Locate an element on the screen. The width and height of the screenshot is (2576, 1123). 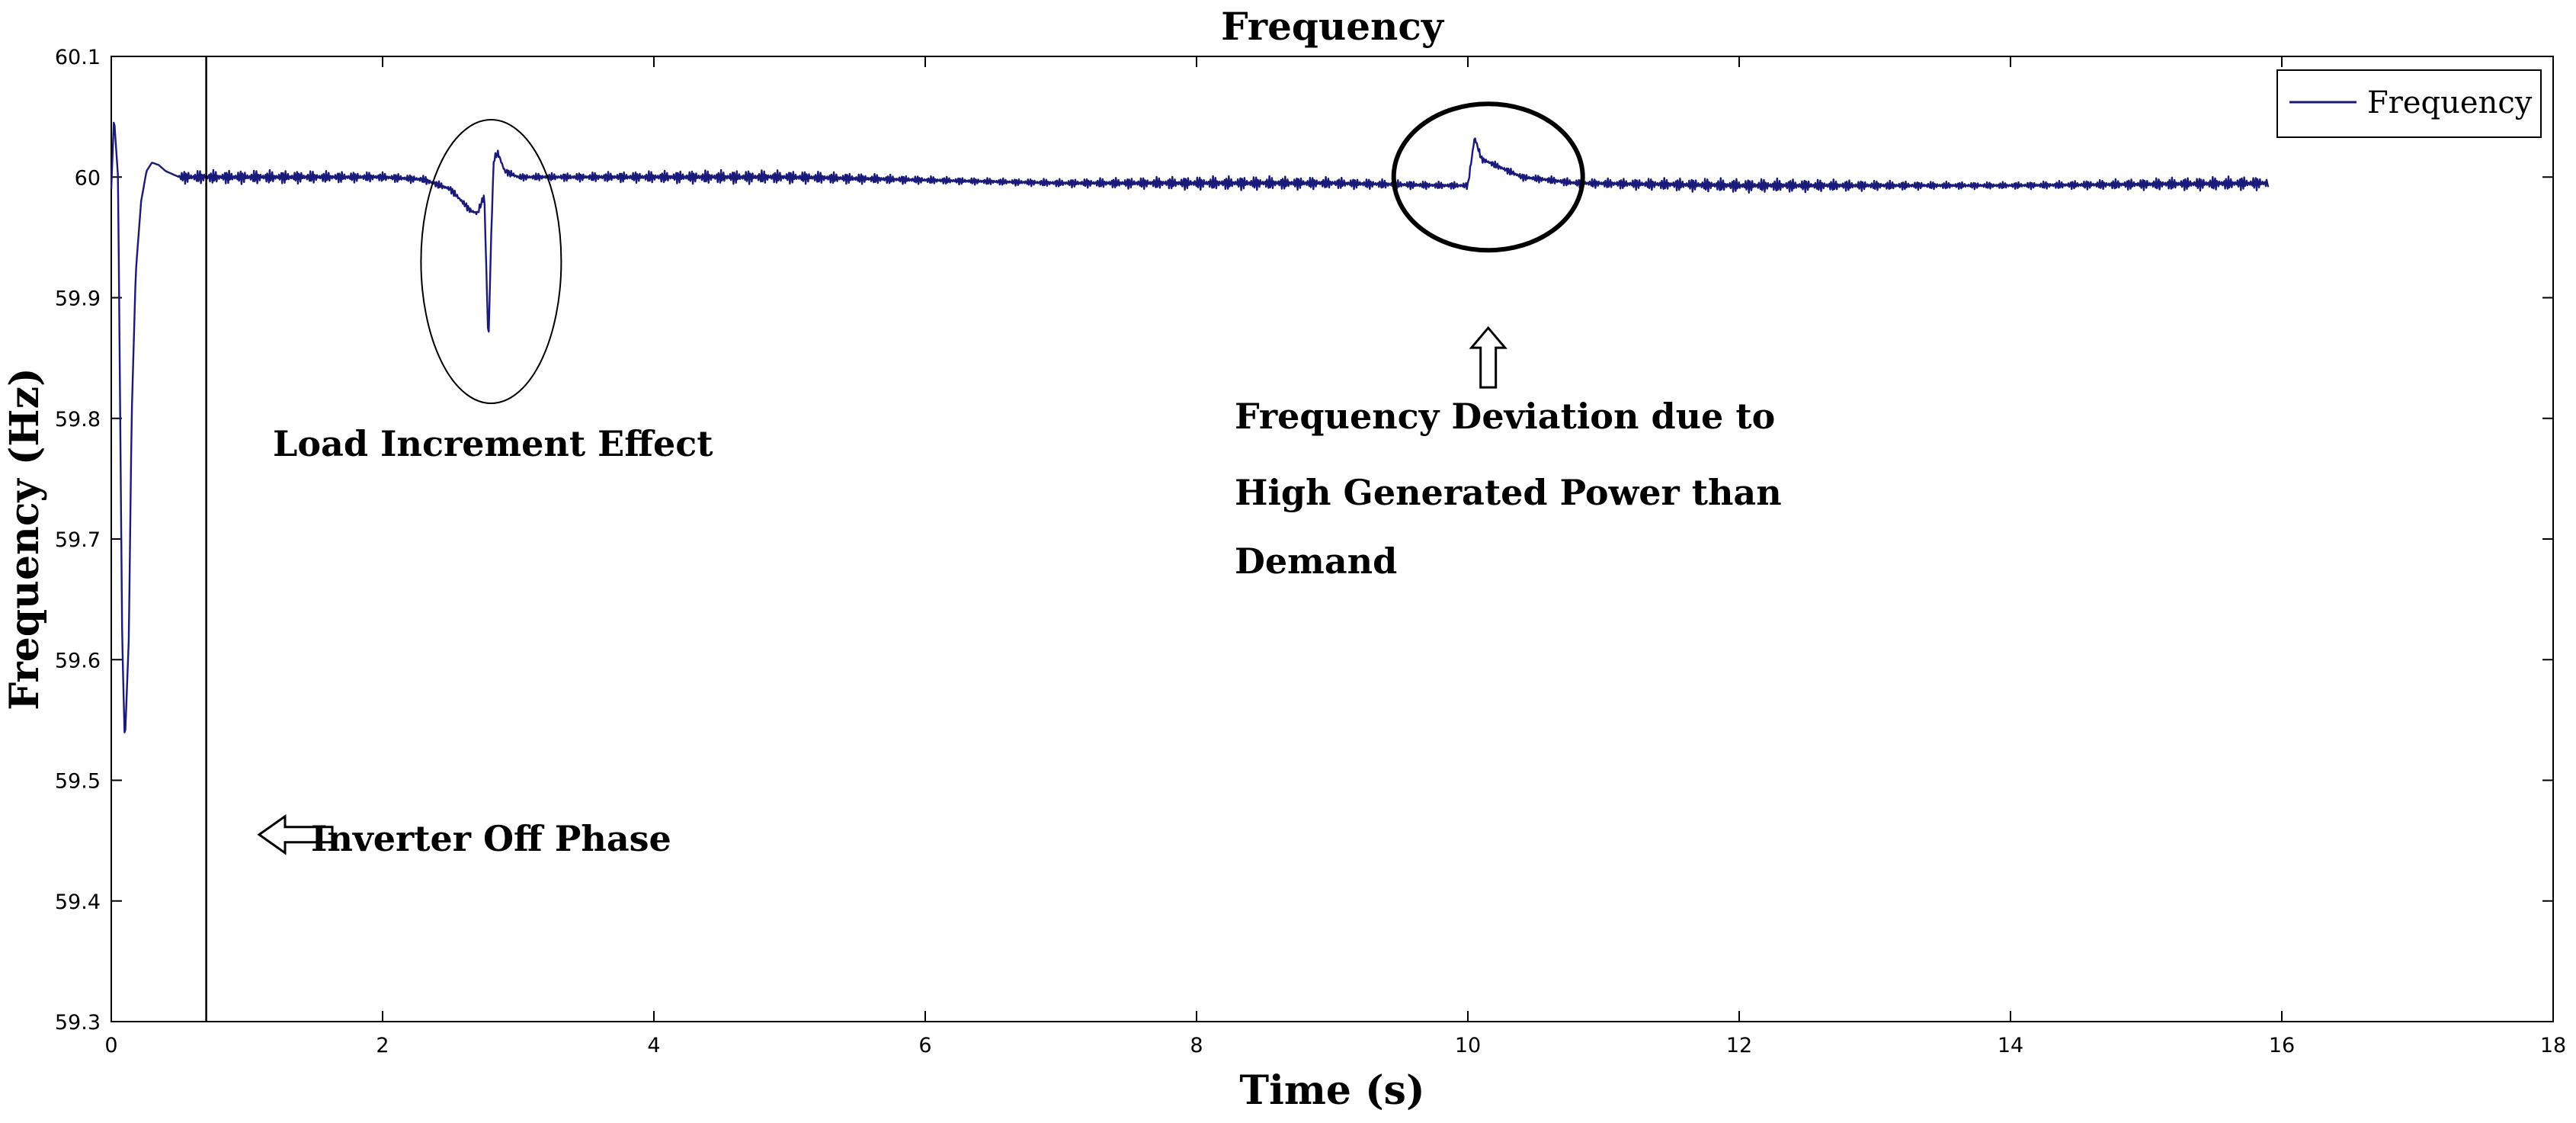
frequency-deviation-annotation-line-1: Frequency Deviation due to is located at coordinates (1505, 416).